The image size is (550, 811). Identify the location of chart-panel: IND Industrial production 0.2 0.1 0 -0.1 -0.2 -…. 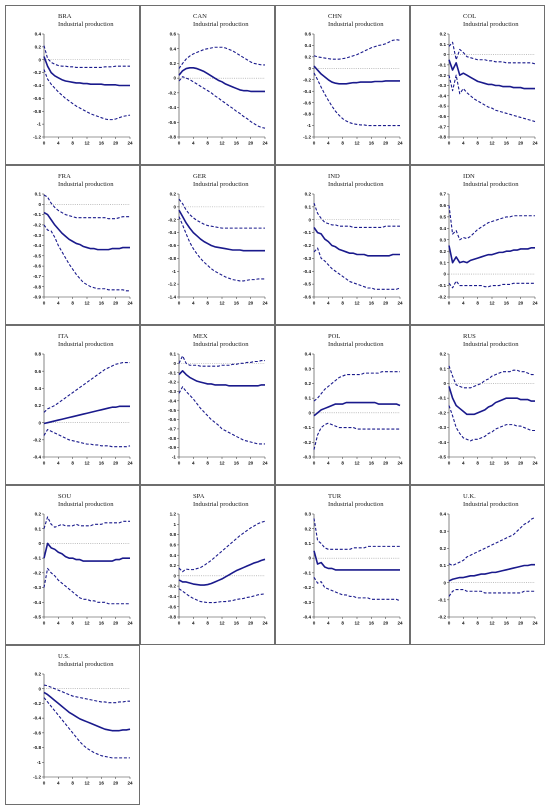
(342, 245).